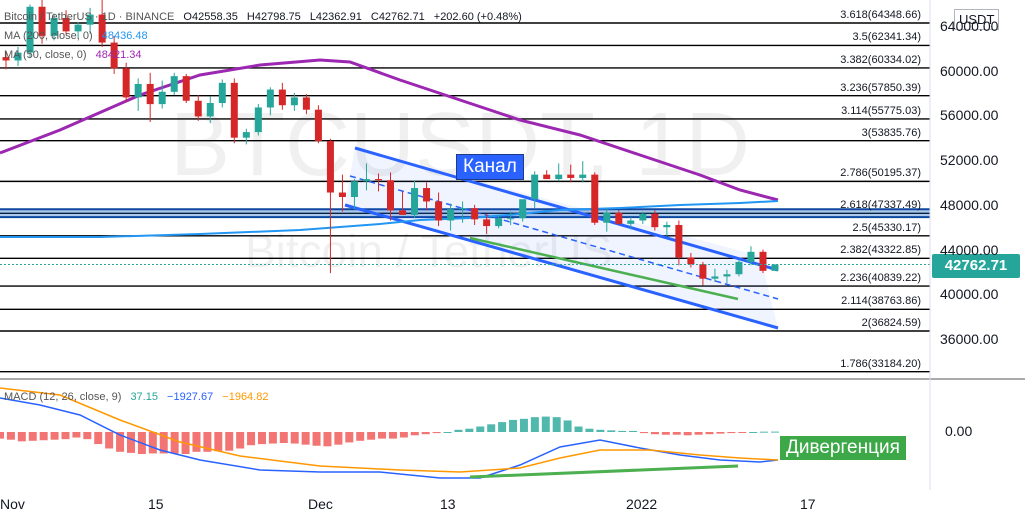 The width and height of the screenshot is (1025, 516). I want to click on fib-level-label: 2.5(45330.17), so click(887, 227).